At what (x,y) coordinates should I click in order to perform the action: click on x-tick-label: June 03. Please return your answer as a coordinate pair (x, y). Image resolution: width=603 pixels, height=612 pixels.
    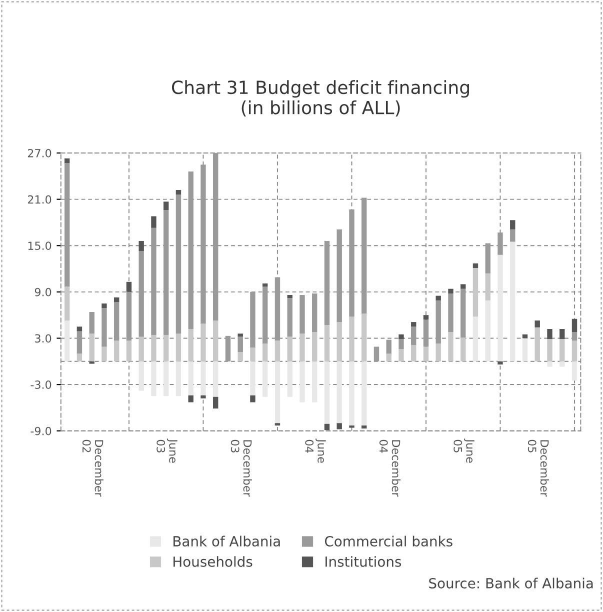
    Looking at the image, I should click on (167, 450).